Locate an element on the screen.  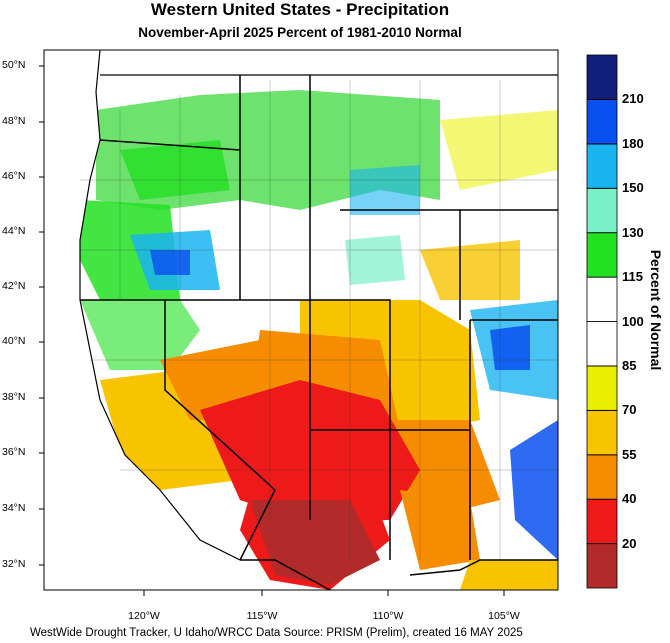
lat-label: 42°N is located at coordinates (14, 286).